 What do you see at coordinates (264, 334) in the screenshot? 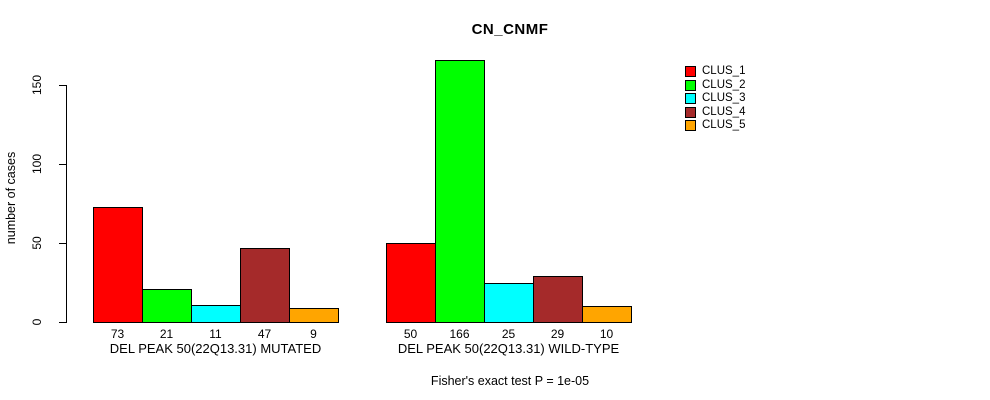
I see `bar-value-label: 47` at bounding box center [264, 334].